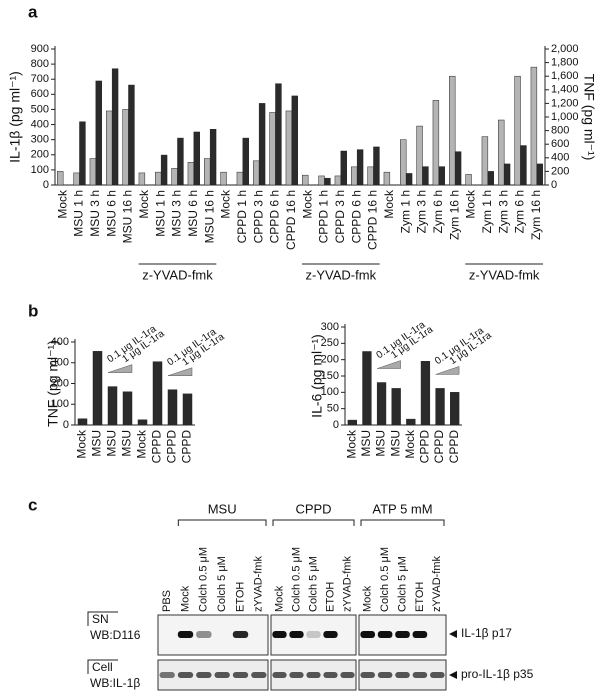 The image size is (600, 698). I want to click on y2-tick-label: 1,600, so click(565, 76).